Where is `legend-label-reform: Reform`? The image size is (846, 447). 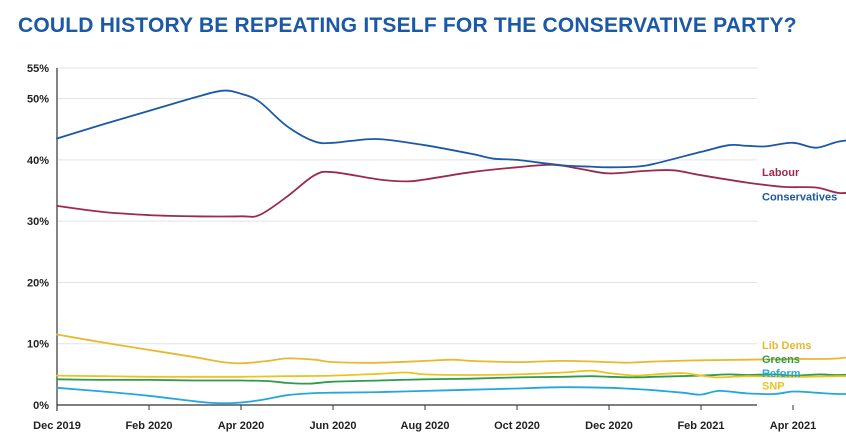
legend-label-reform: Reform is located at coordinates (781, 374).